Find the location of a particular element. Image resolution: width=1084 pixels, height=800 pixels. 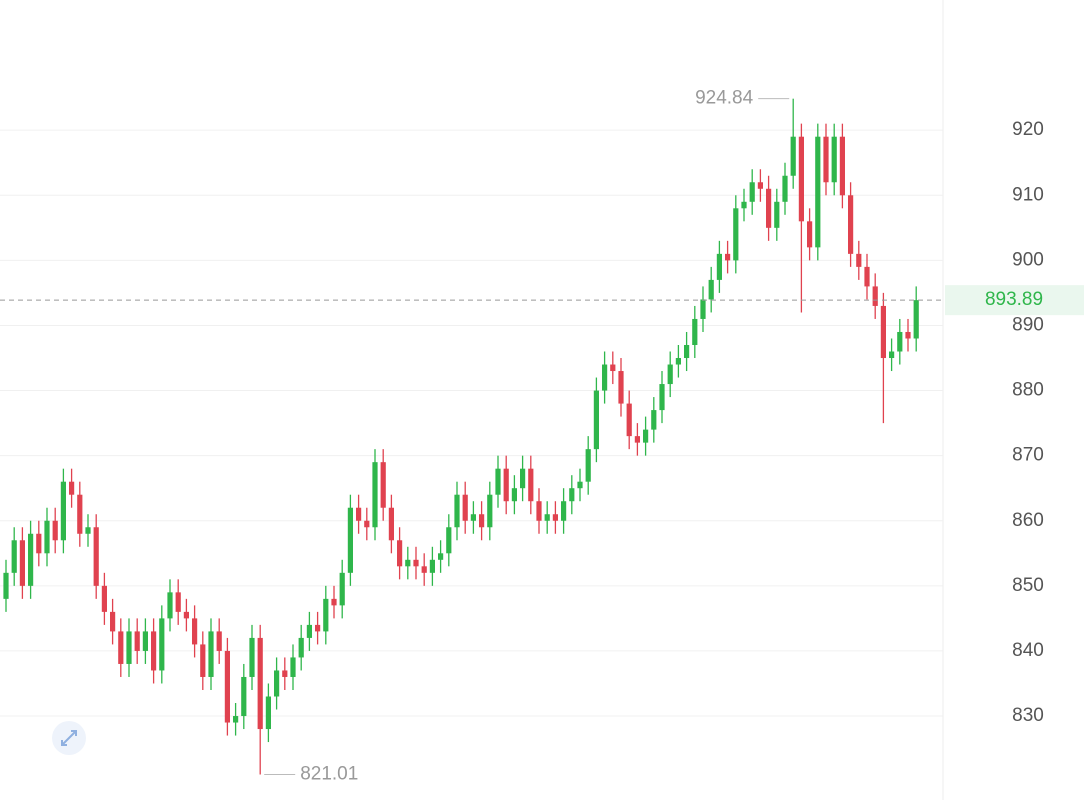

y-tick-label: 870 is located at coordinates (1028, 455).